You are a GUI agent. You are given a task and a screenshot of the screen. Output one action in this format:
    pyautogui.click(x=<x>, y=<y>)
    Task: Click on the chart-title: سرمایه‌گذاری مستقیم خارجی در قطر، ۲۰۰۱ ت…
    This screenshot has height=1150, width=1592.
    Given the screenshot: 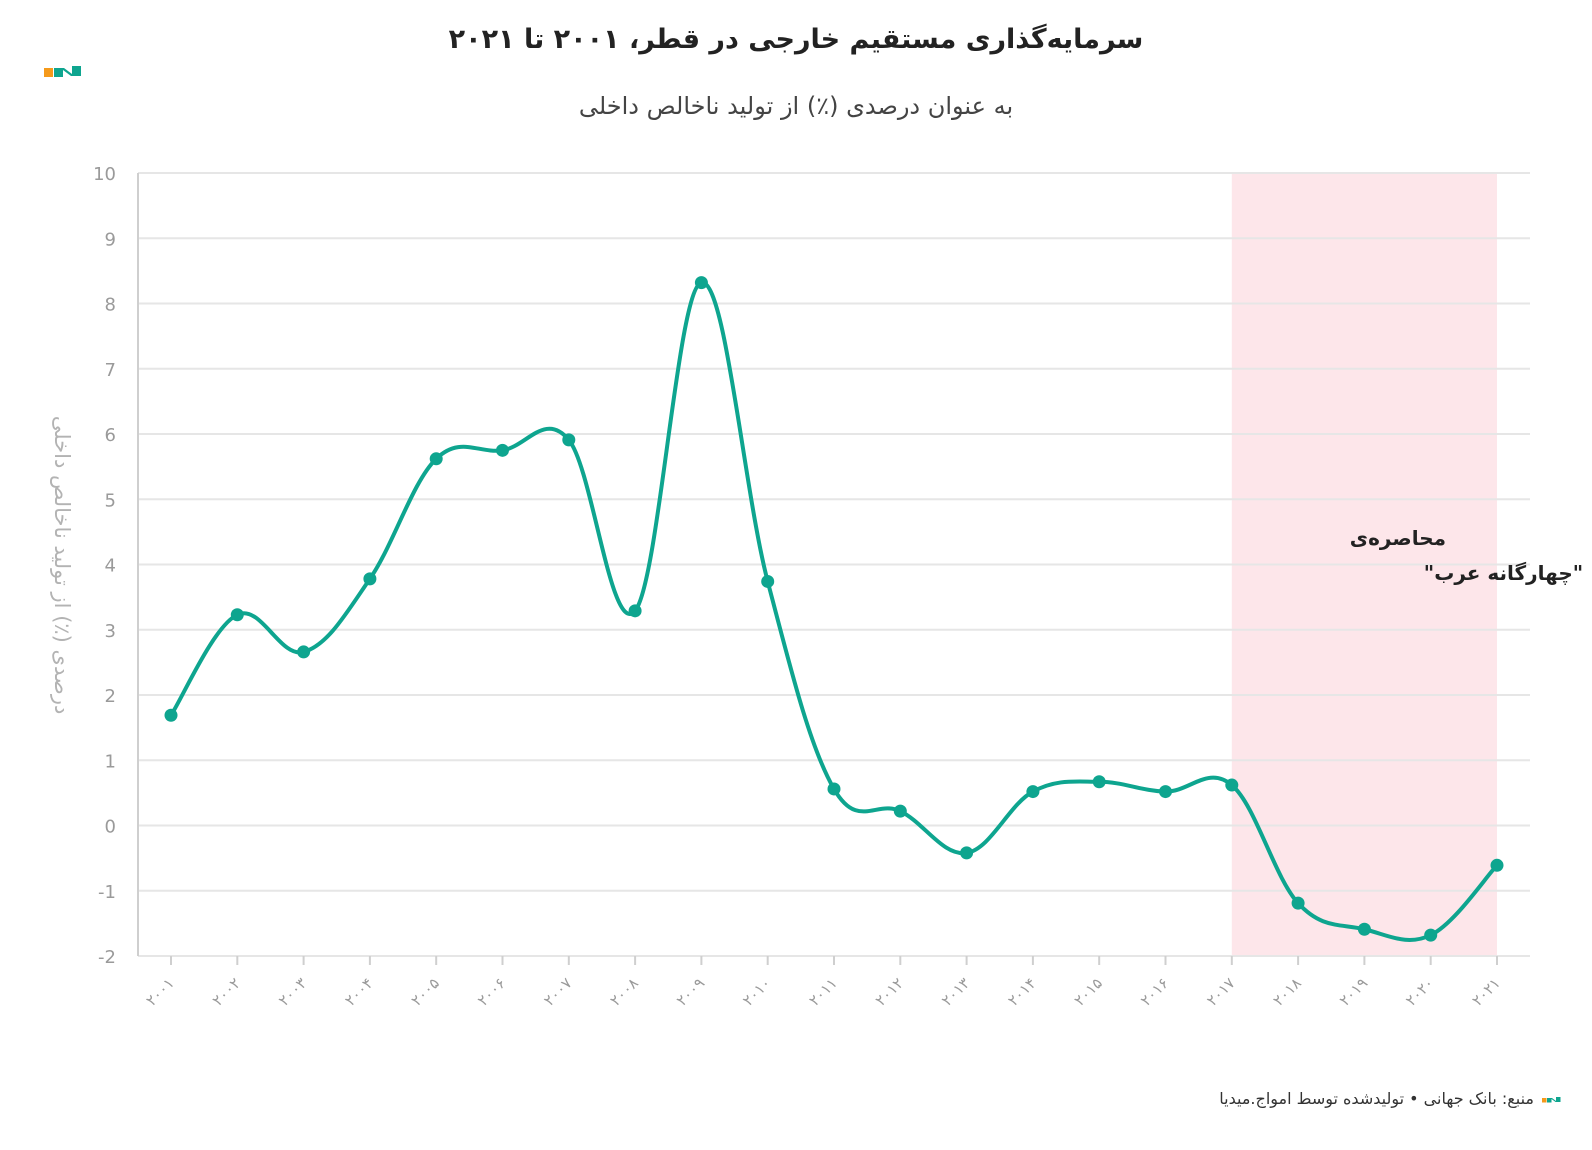 What is the action you would take?
    pyautogui.click(x=796, y=39)
    